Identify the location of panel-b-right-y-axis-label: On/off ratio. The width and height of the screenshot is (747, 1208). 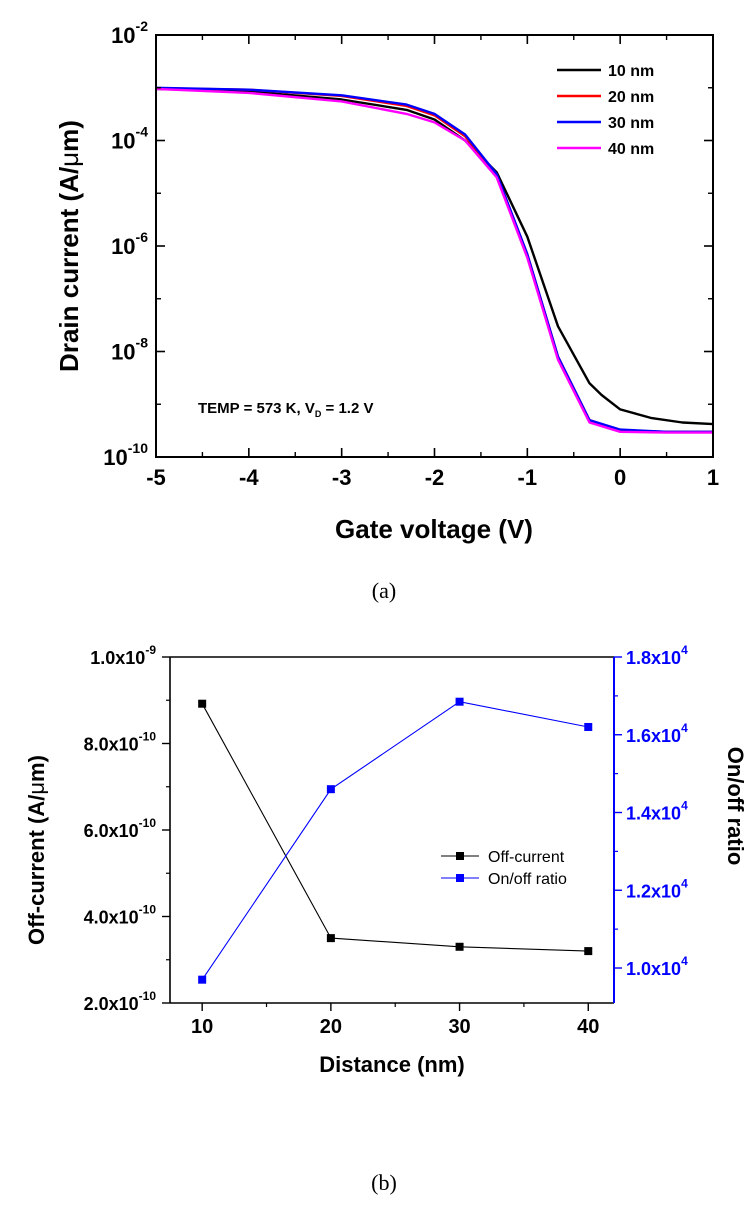
(735, 806).